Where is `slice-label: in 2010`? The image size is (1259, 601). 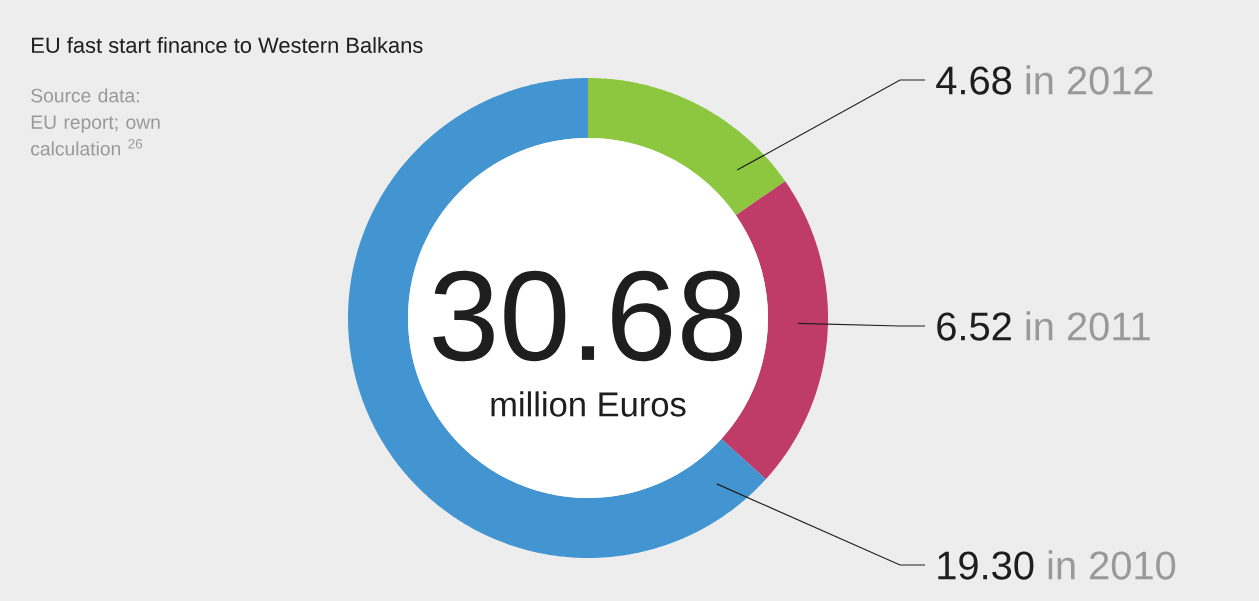 slice-label: in 2010 is located at coordinates (1112, 565).